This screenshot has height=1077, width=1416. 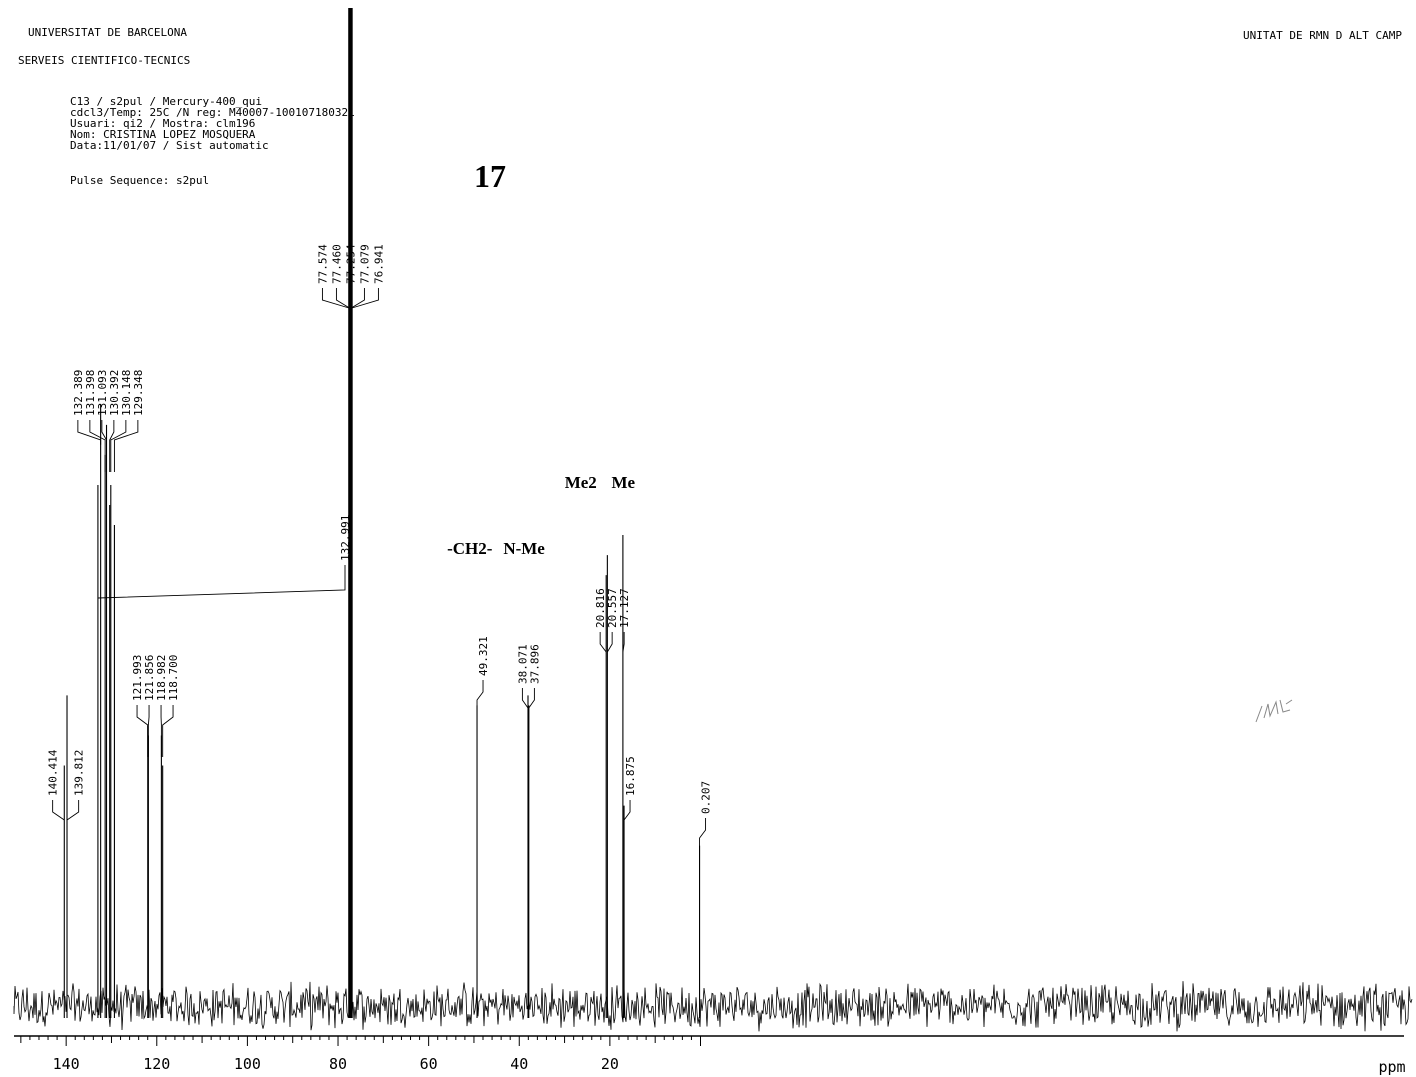 What do you see at coordinates (600, 608) in the screenshot?
I see `peak-label: 20.816` at bounding box center [600, 608].